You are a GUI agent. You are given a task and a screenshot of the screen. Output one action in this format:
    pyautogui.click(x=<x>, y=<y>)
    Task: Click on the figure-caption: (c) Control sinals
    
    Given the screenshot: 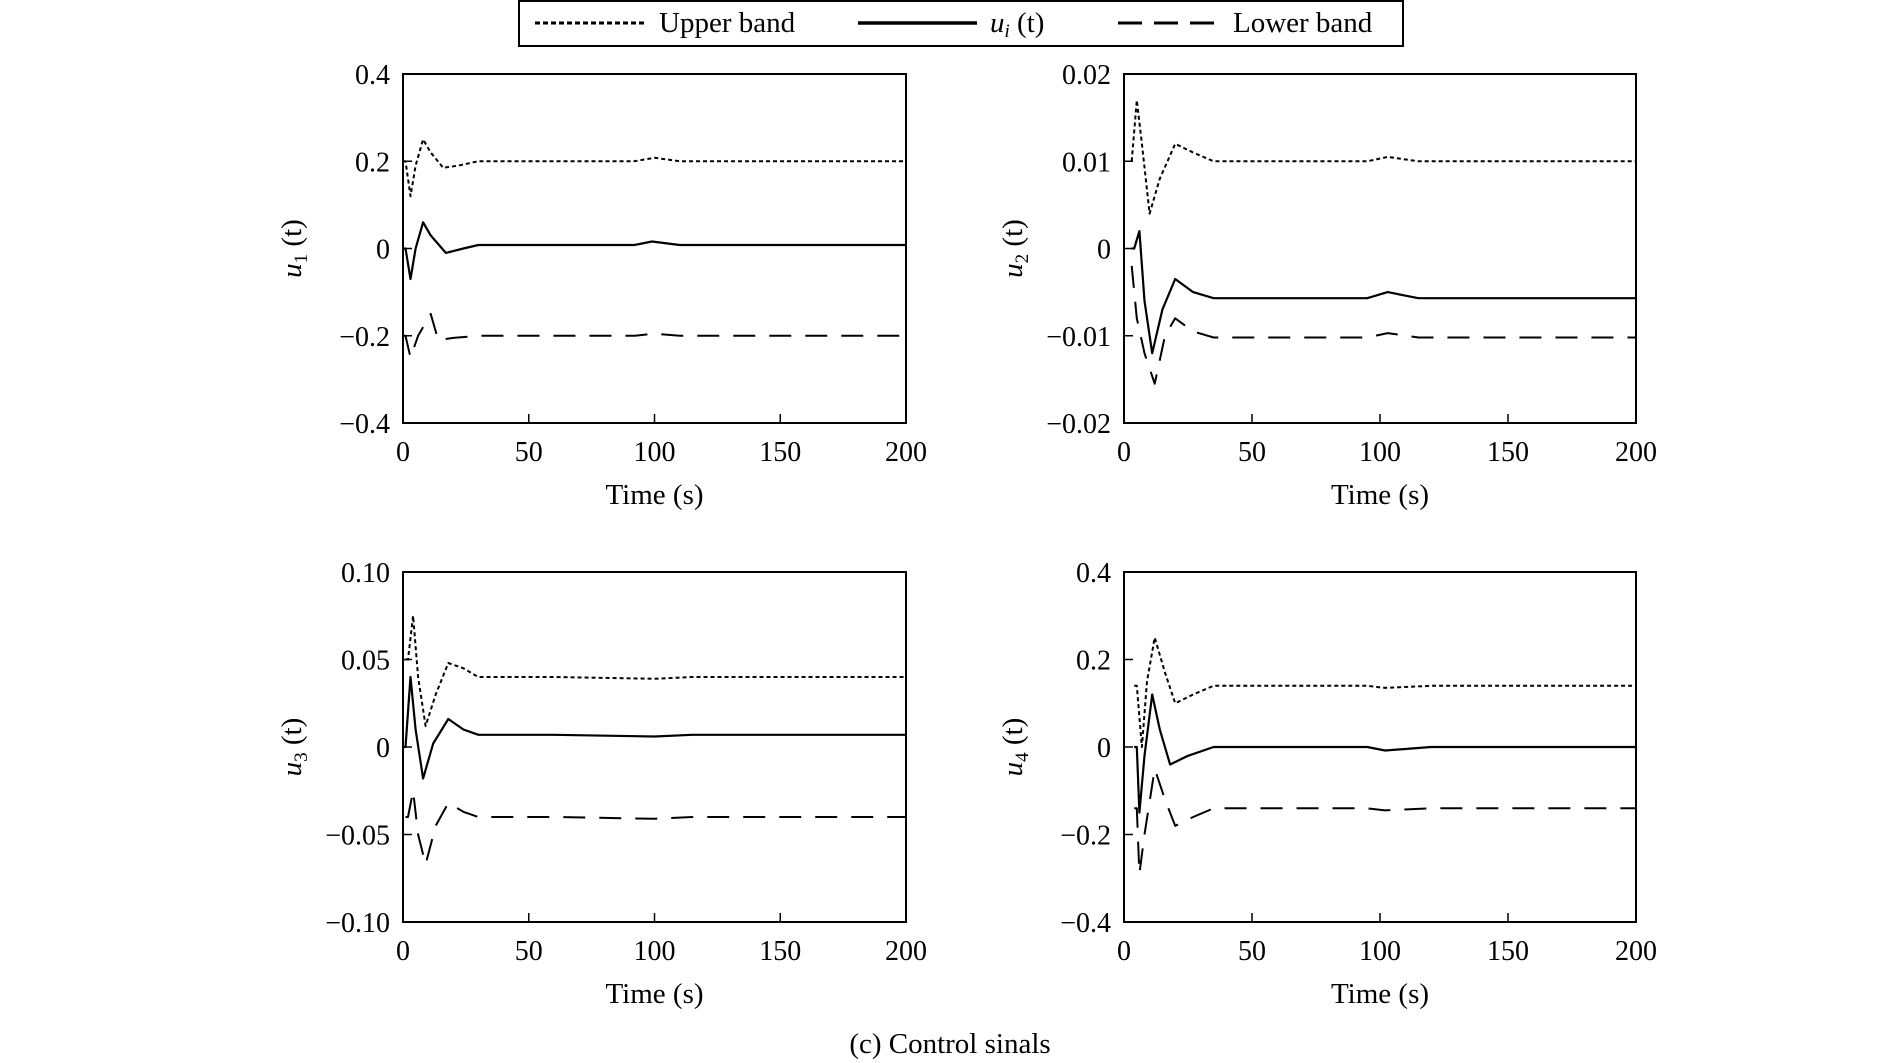 What is the action you would take?
    pyautogui.click(x=949, y=1044)
    